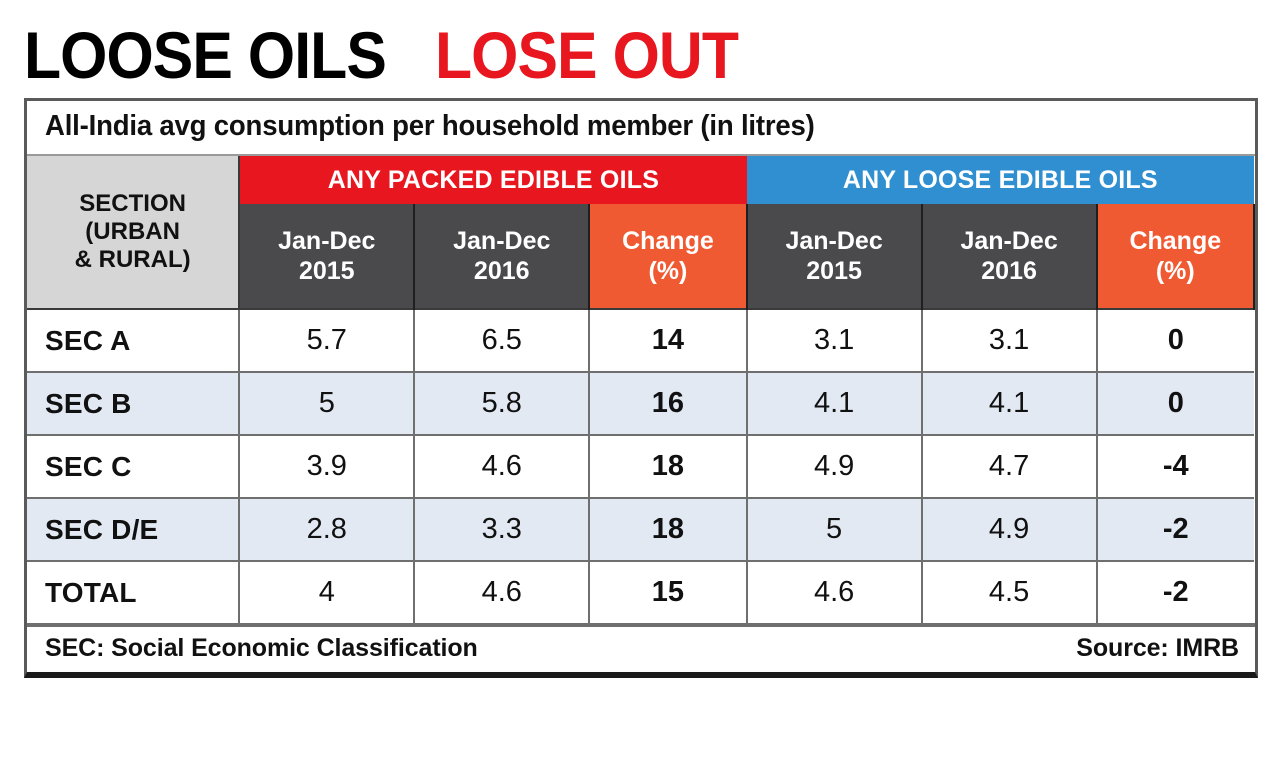 This screenshot has width=1280, height=762. I want to click on subheader-packed-2016-line2: 2016, so click(501, 271).